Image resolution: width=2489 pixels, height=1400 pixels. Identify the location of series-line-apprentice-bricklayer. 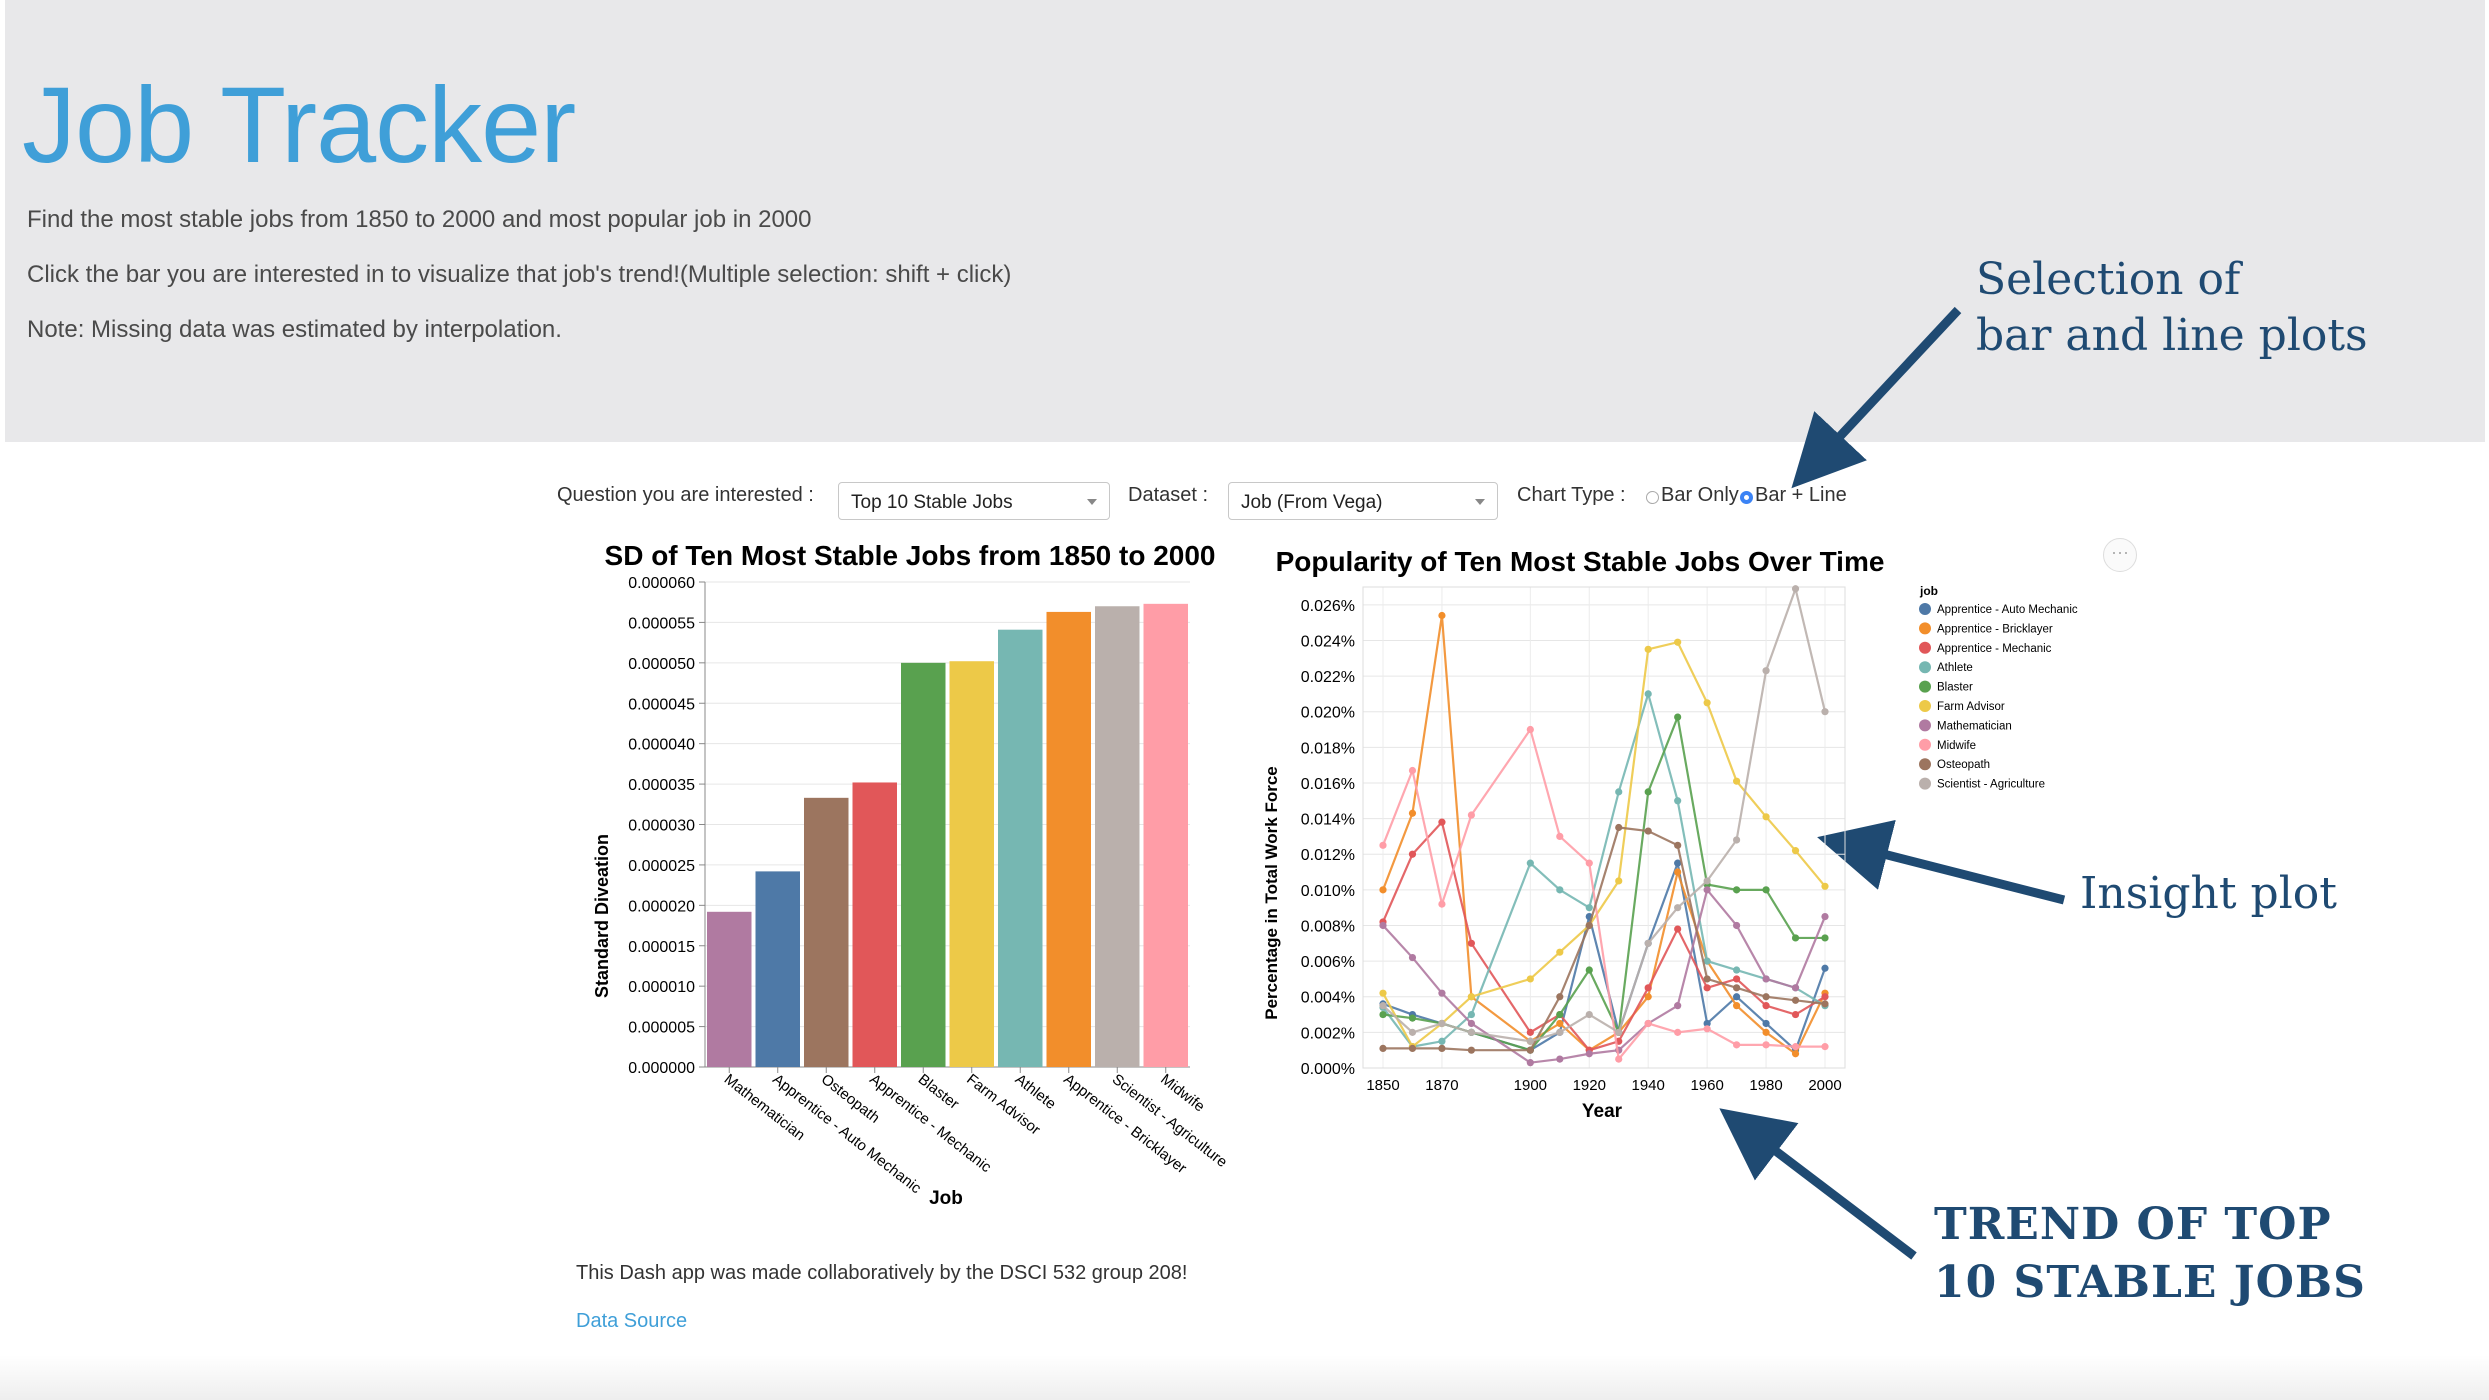
(1603, 835).